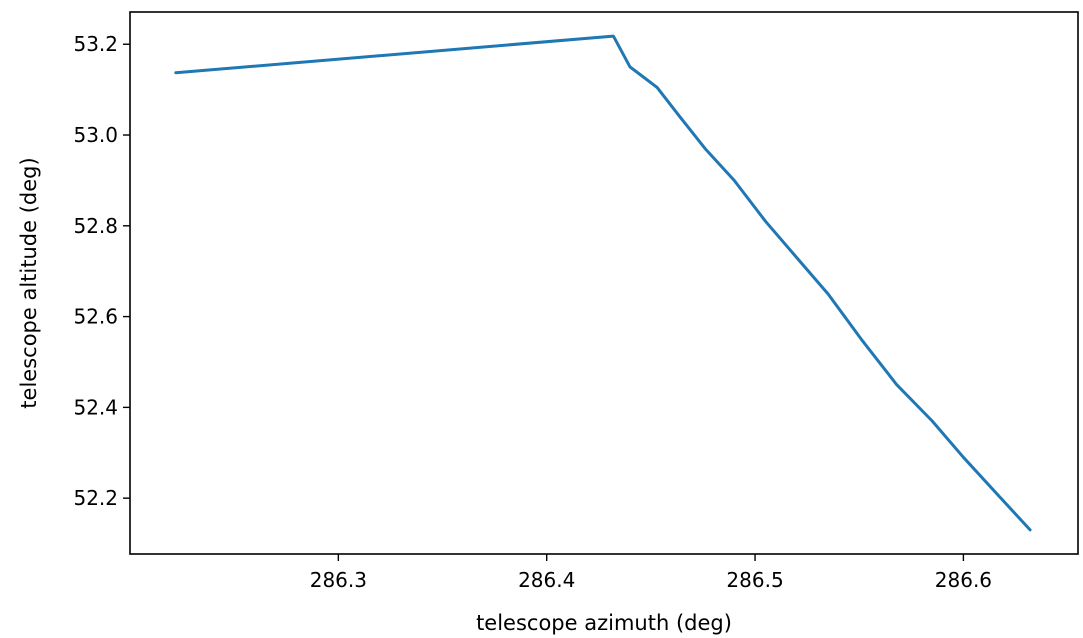  I want to click on y-tick-label: 52.2, so click(95, 498).